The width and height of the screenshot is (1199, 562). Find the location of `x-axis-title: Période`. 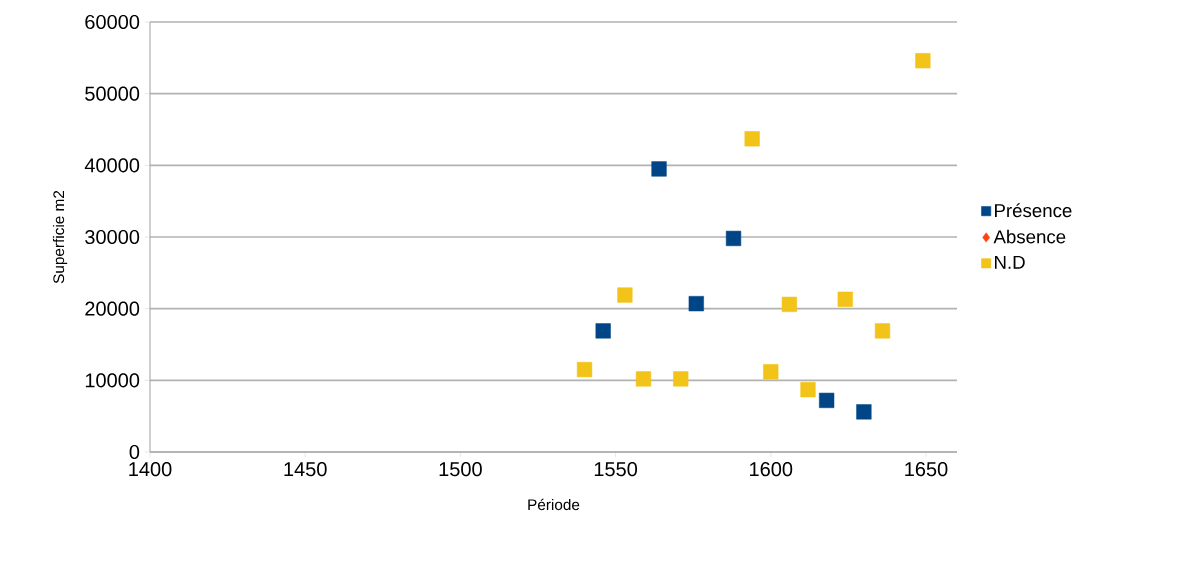

x-axis-title: Période is located at coordinates (554, 504).